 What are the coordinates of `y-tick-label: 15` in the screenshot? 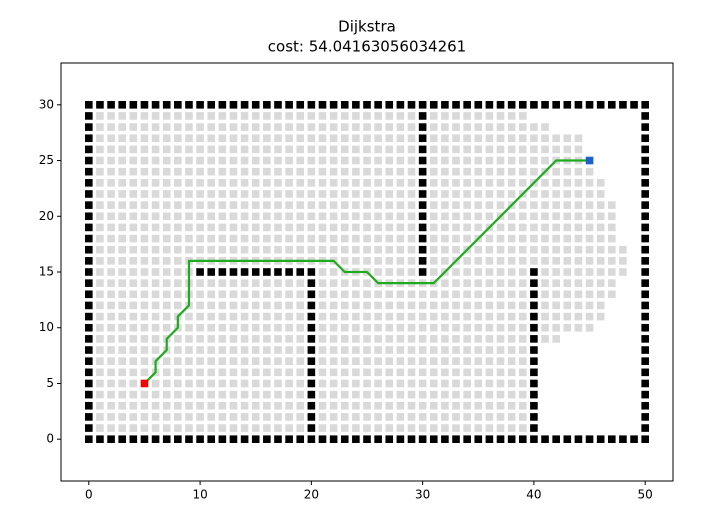 It's located at (46, 272).